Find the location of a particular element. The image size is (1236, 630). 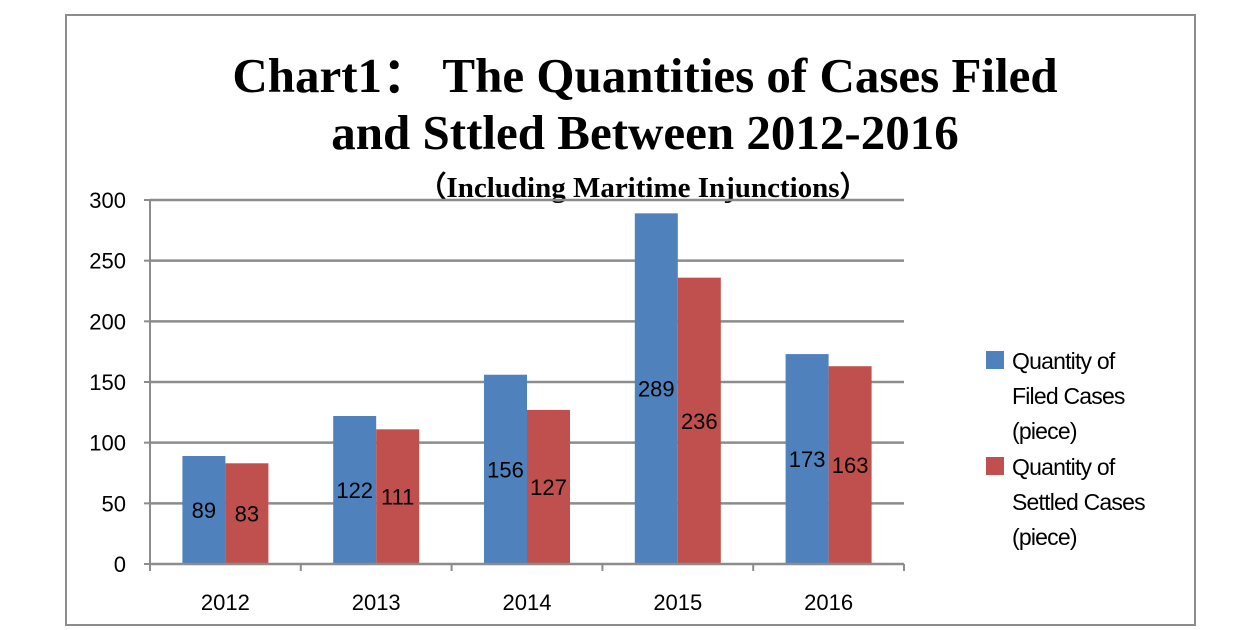

x-tick-label: 2015 is located at coordinates (677, 602).